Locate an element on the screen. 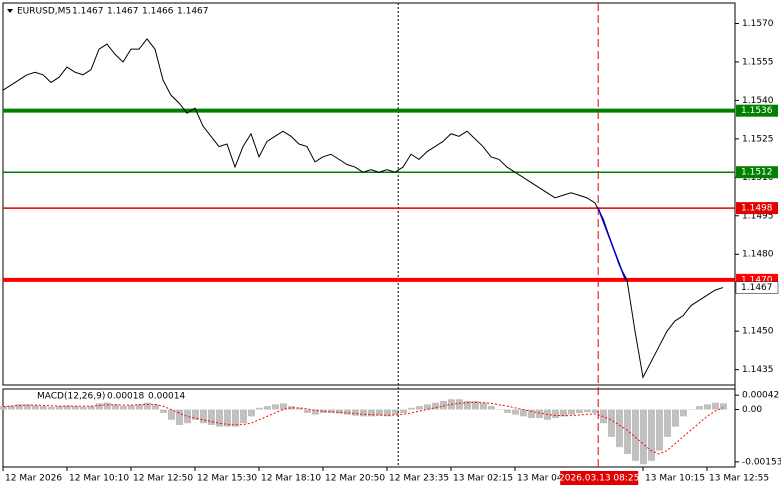 This screenshot has height=489, width=781. y-tick-label: 1.1540 is located at coordinates (758, 101).